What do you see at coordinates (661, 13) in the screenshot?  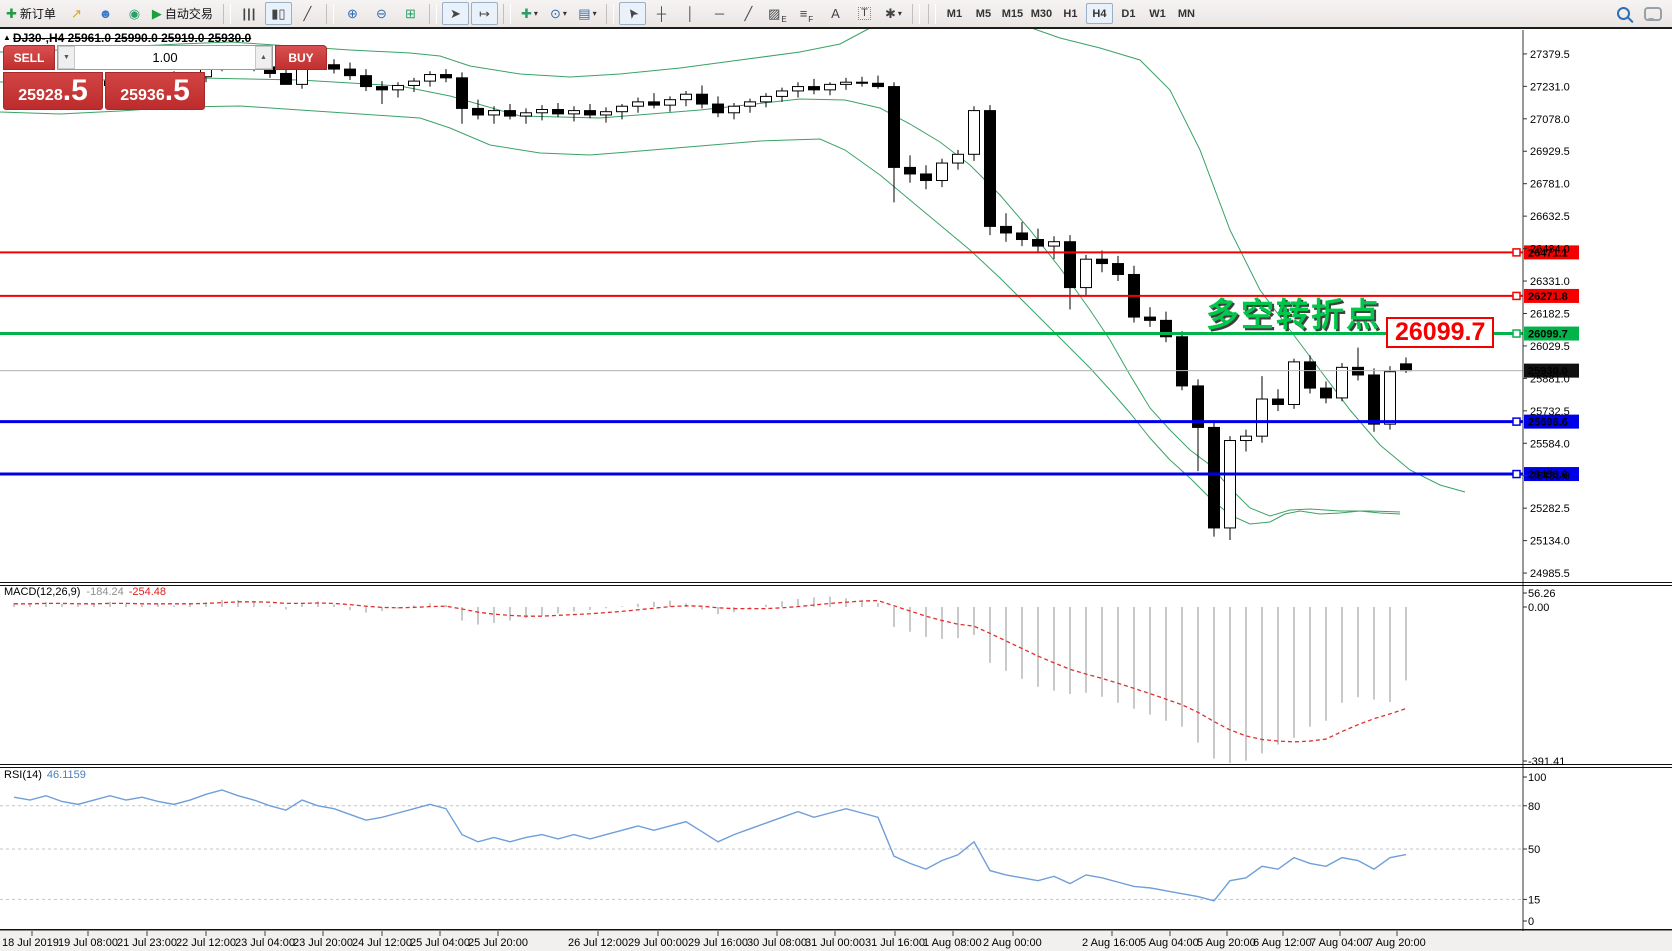 I see `crosshair-button: ┼` at bounding box center [661, 13].